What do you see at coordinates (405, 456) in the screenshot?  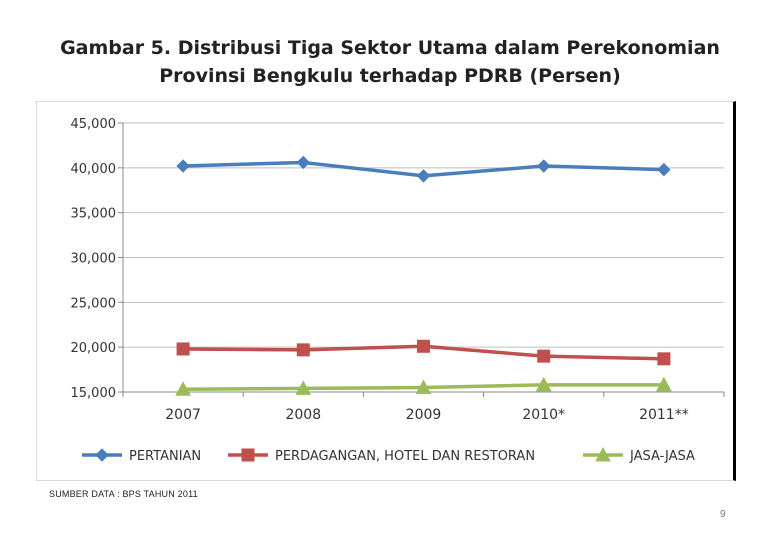 I see `legend-label: PERDAGANGAN, HOTEL DAN RESTORAN` at bounding box center [405, 456].